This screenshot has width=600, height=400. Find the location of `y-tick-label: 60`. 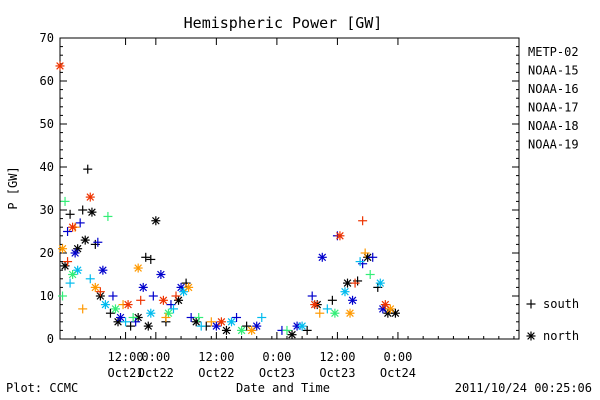

y-tick-label: 60 is located at coordinates (47, 81).